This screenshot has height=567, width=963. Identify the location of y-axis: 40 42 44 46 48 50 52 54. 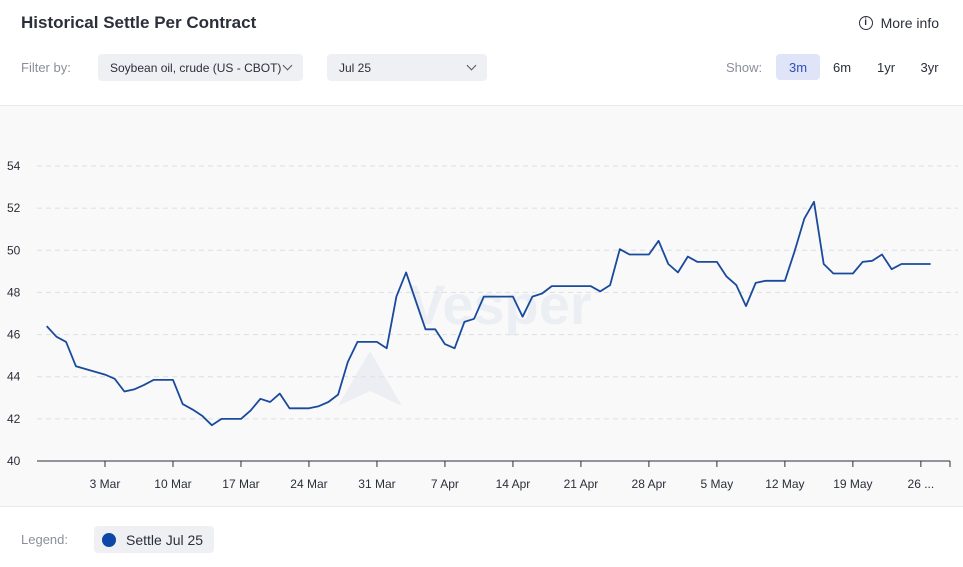
(14, 313).